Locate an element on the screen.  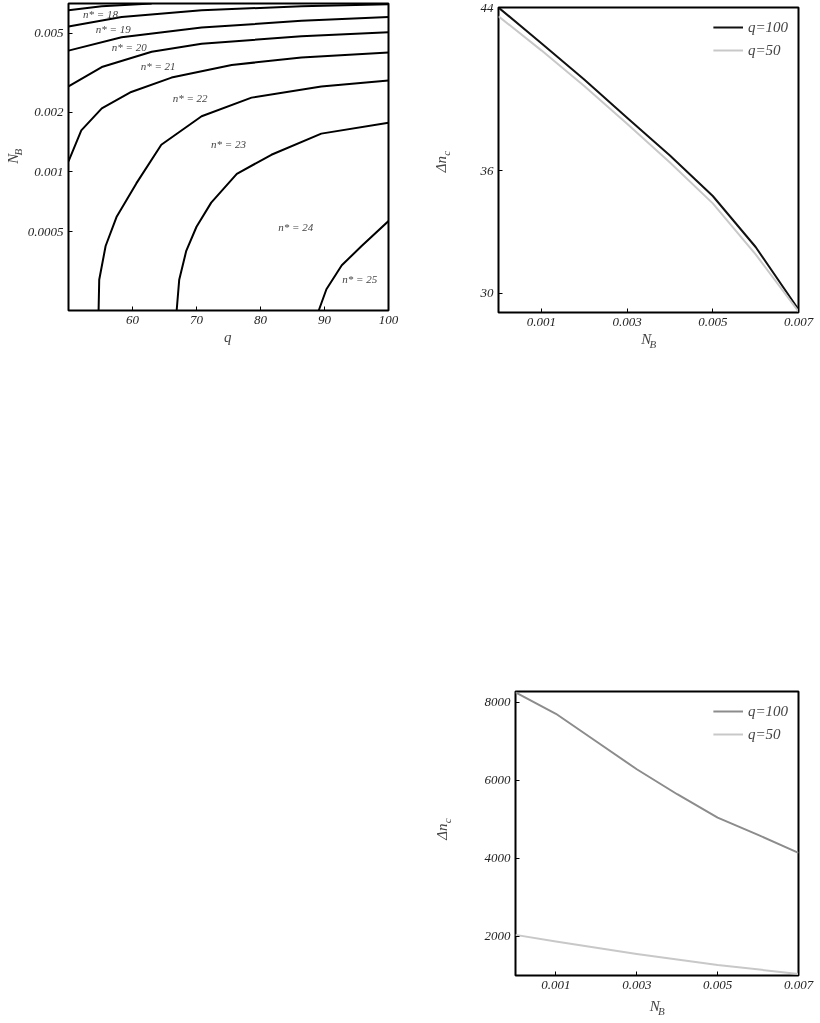
x-tick-label: 80 is located at coordinates (261, 319).